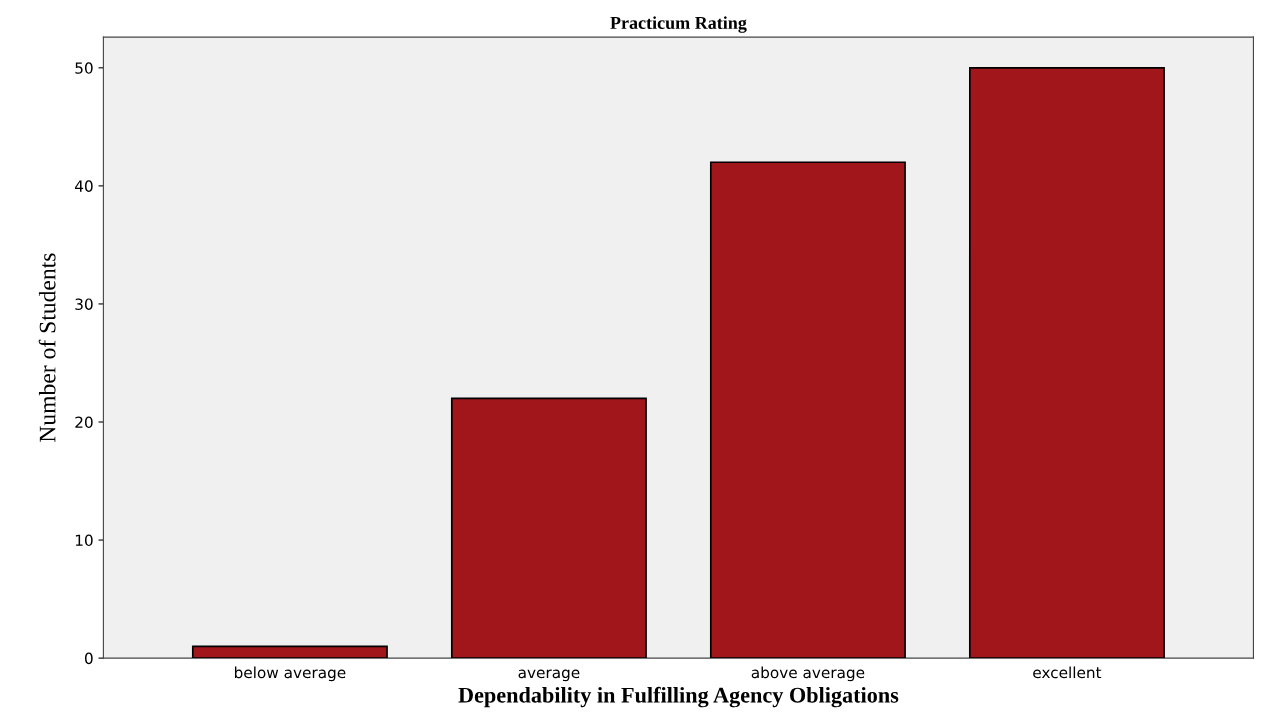  What do you see at coordinates (84, 540) in the screenshot?
I see `y-tick-label: 10` at bounding box center [84, 540].